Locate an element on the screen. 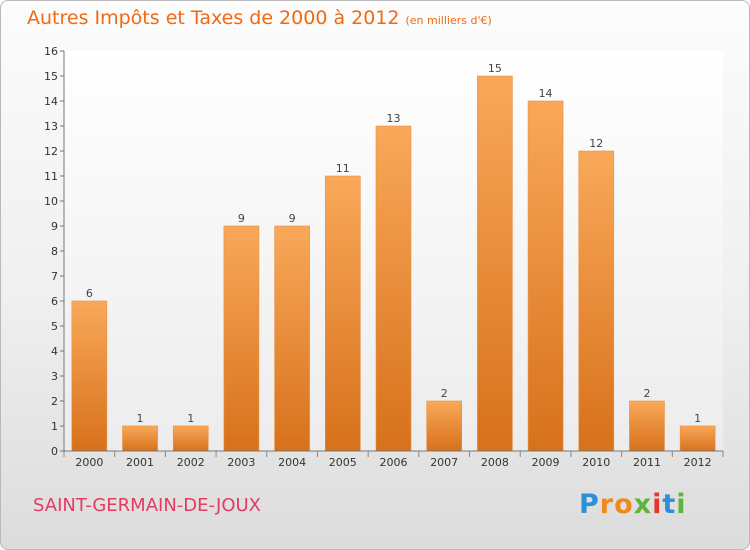 The height and width of the screenshot is (550, 750). bar-2000 is located at coordinates (89, 376).